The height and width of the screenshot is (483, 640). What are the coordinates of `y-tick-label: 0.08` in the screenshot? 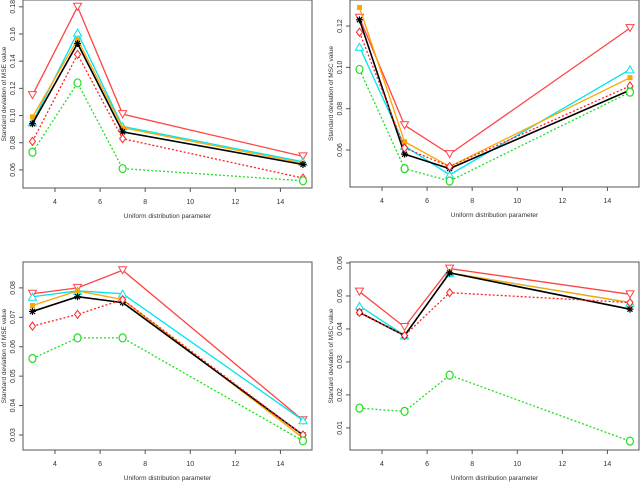 It's located at (340, 109).